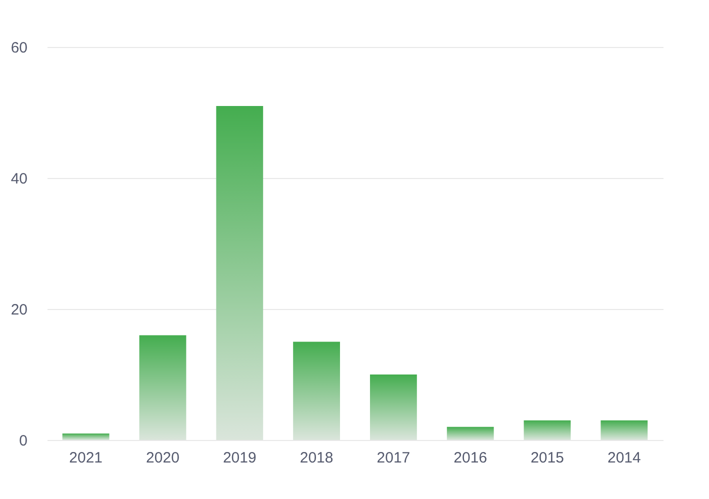 The height and width of the screenshot is (499, 709). What do you see at coordinates (624, 458) in the screenshot?
I see `x-tick-label: 2014` at bounding box center [624, 458].